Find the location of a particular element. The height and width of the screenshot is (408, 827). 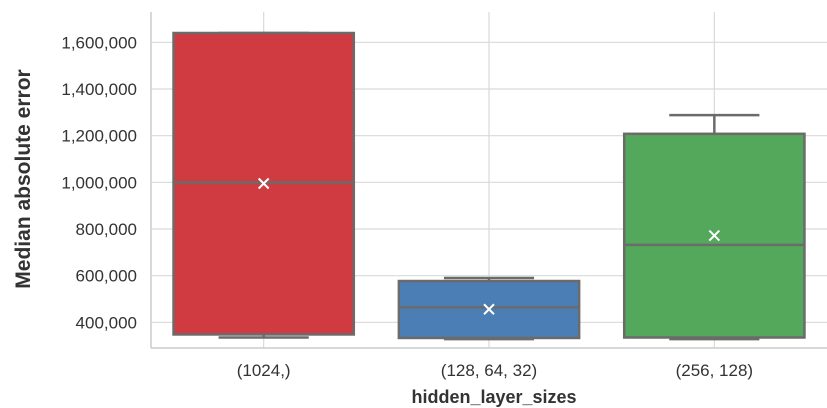

y-axis-title: Median absolute error is located at coordinates (23, 178).